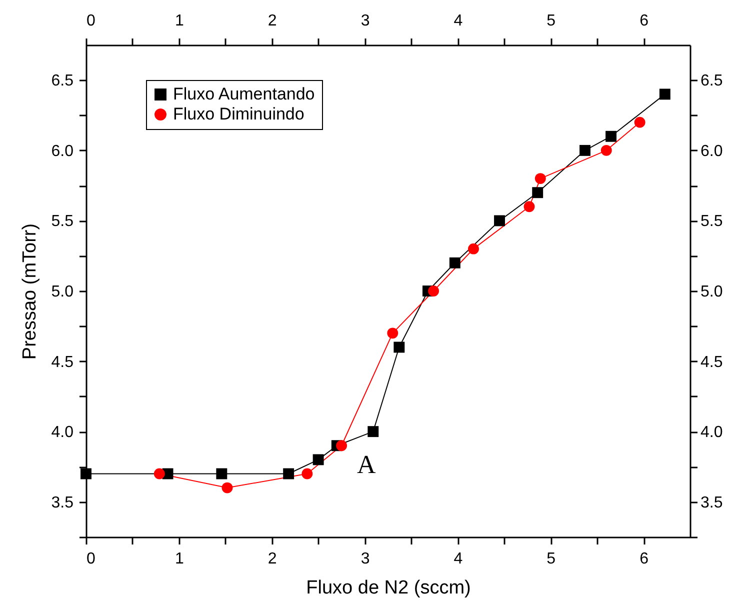 The height and width of the screenshot is (608, 730). I want to click on y2-tick-label: 3.5, so click(711, 503).